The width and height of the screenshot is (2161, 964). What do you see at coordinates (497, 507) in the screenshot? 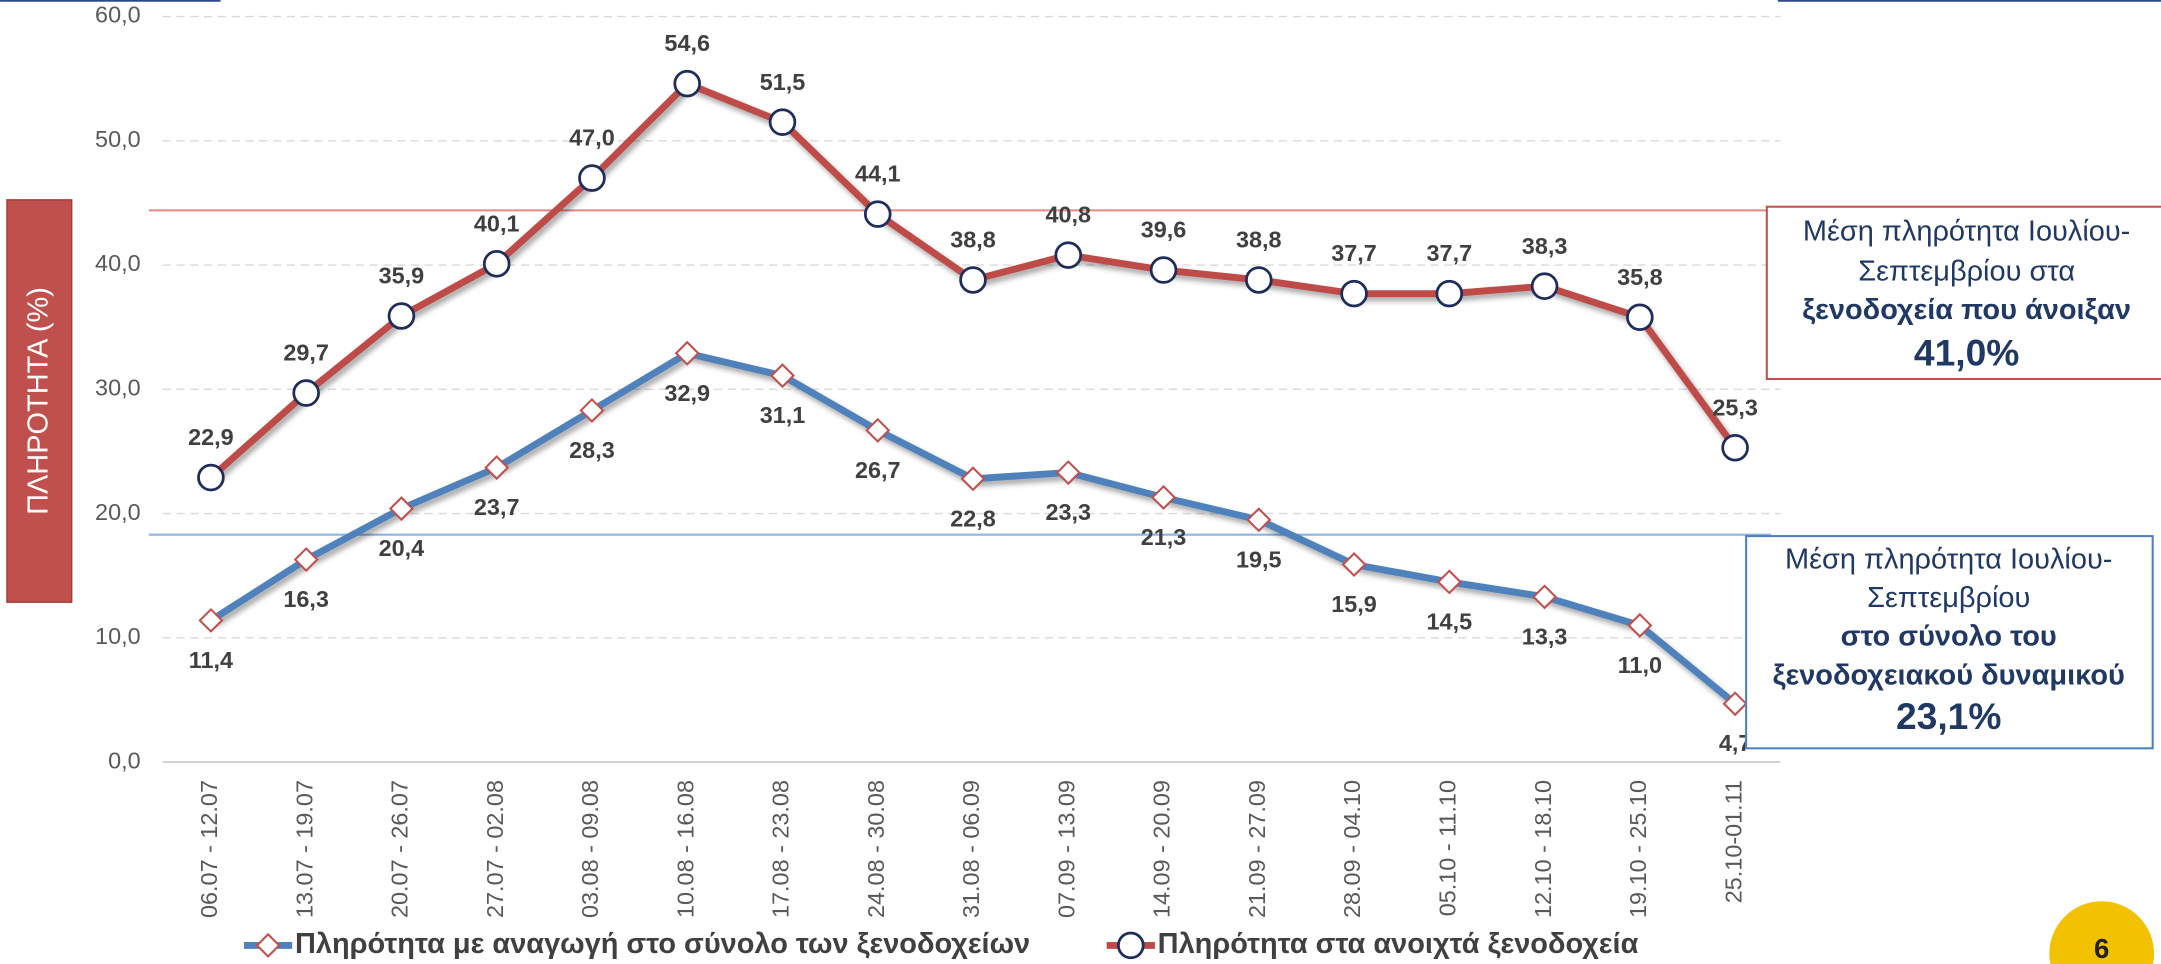
I see `value-label: 23,7` at bounding box center [497, 507].